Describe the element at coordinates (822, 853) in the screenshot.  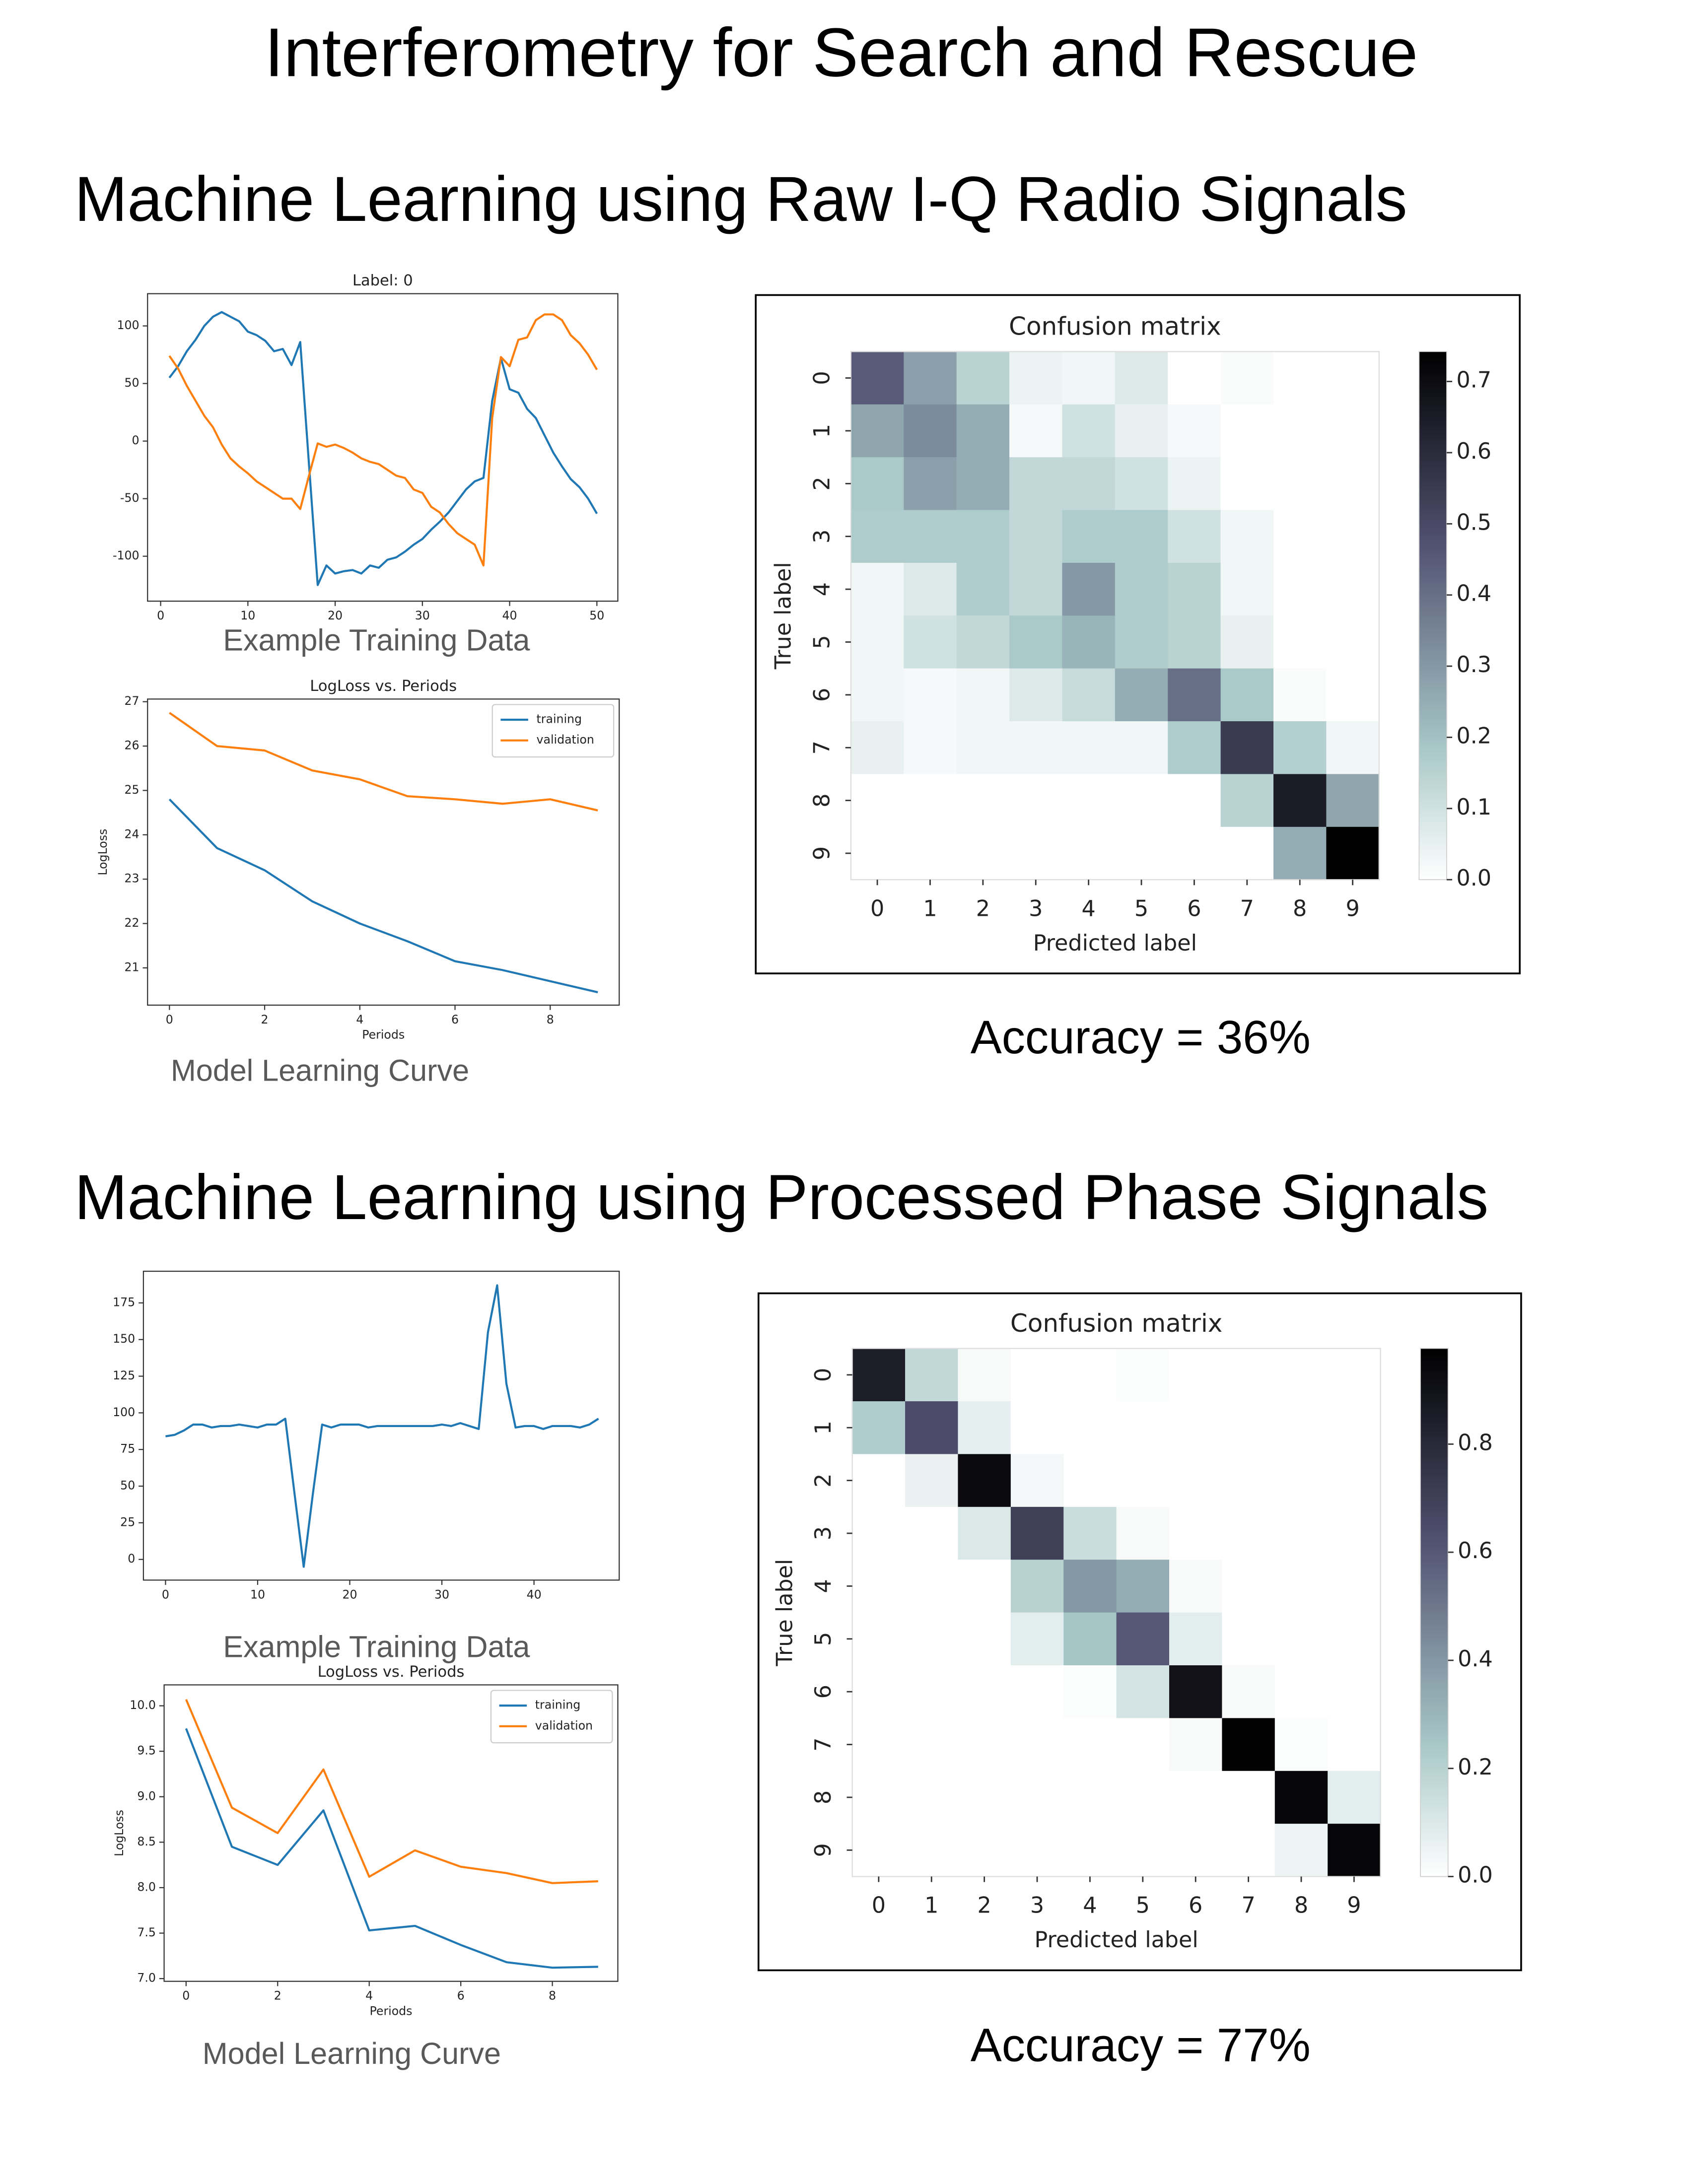
I see `y-tick-label: 9` at that location.